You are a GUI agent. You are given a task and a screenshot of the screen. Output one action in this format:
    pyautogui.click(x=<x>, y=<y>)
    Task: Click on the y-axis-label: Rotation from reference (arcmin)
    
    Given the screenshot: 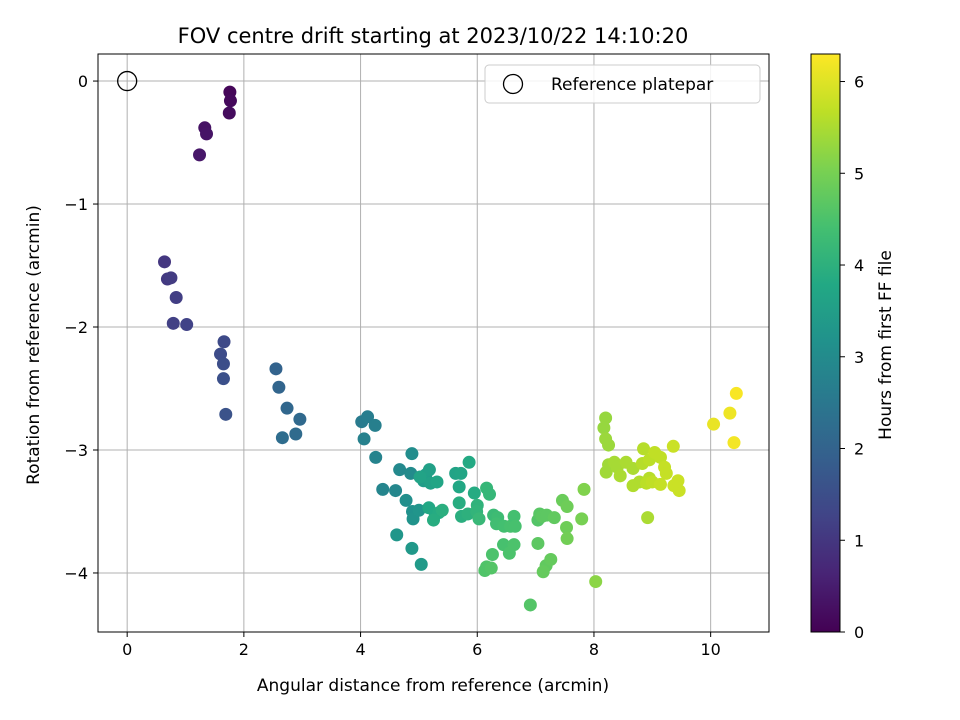 What is the action you would take?
    pyautogui.click(x=34, y=345)
    